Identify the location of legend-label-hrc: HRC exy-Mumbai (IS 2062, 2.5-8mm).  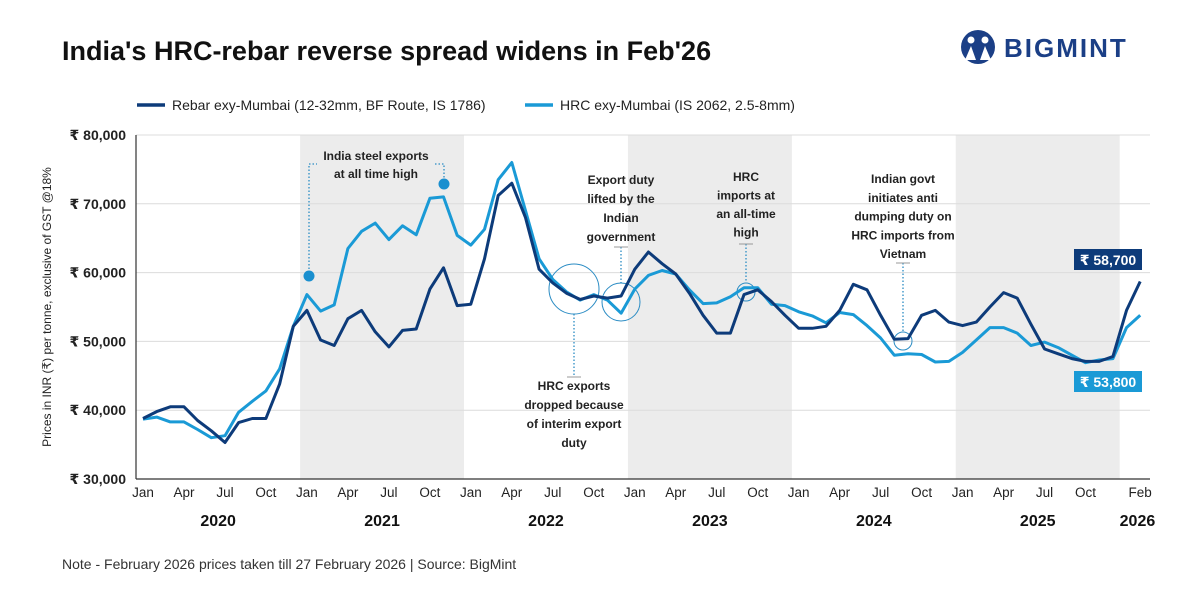
(677, 105).